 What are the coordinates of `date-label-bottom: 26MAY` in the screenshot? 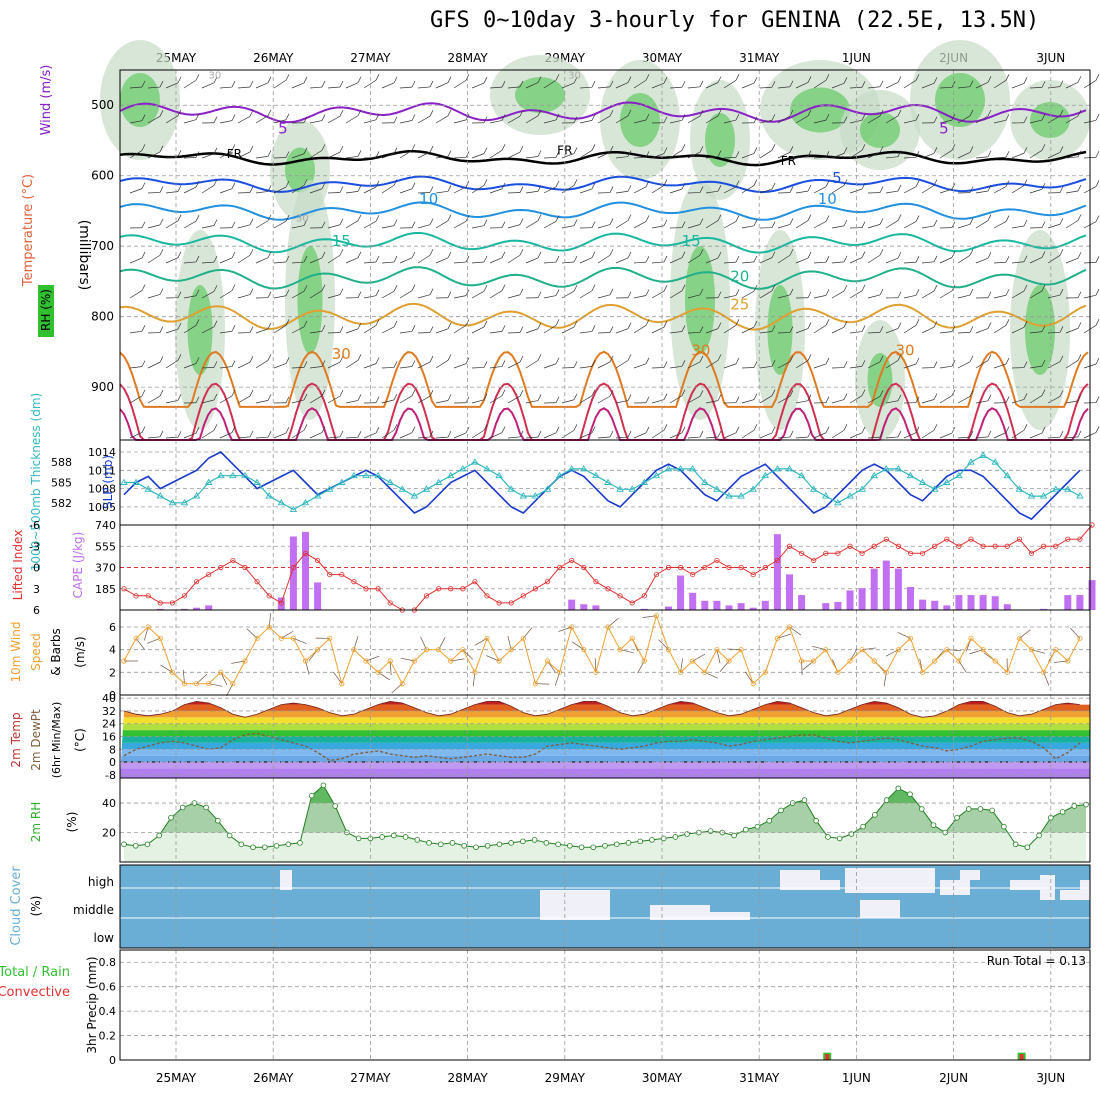 It's located at (273, 1078).